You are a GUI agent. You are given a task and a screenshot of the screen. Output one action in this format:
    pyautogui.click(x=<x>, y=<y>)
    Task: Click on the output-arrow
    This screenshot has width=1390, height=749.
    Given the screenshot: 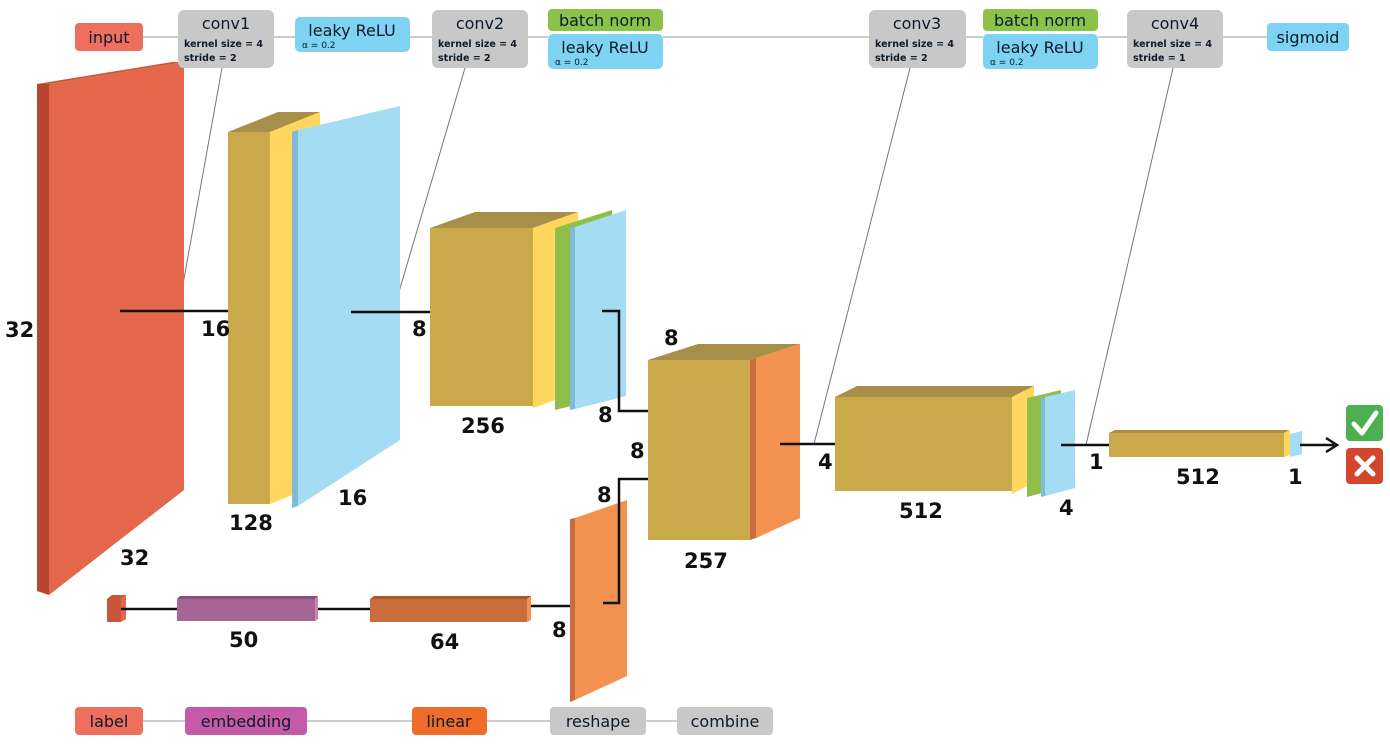 What is the action you would take?
    pyautogui.click(x=1320, y=445)
    